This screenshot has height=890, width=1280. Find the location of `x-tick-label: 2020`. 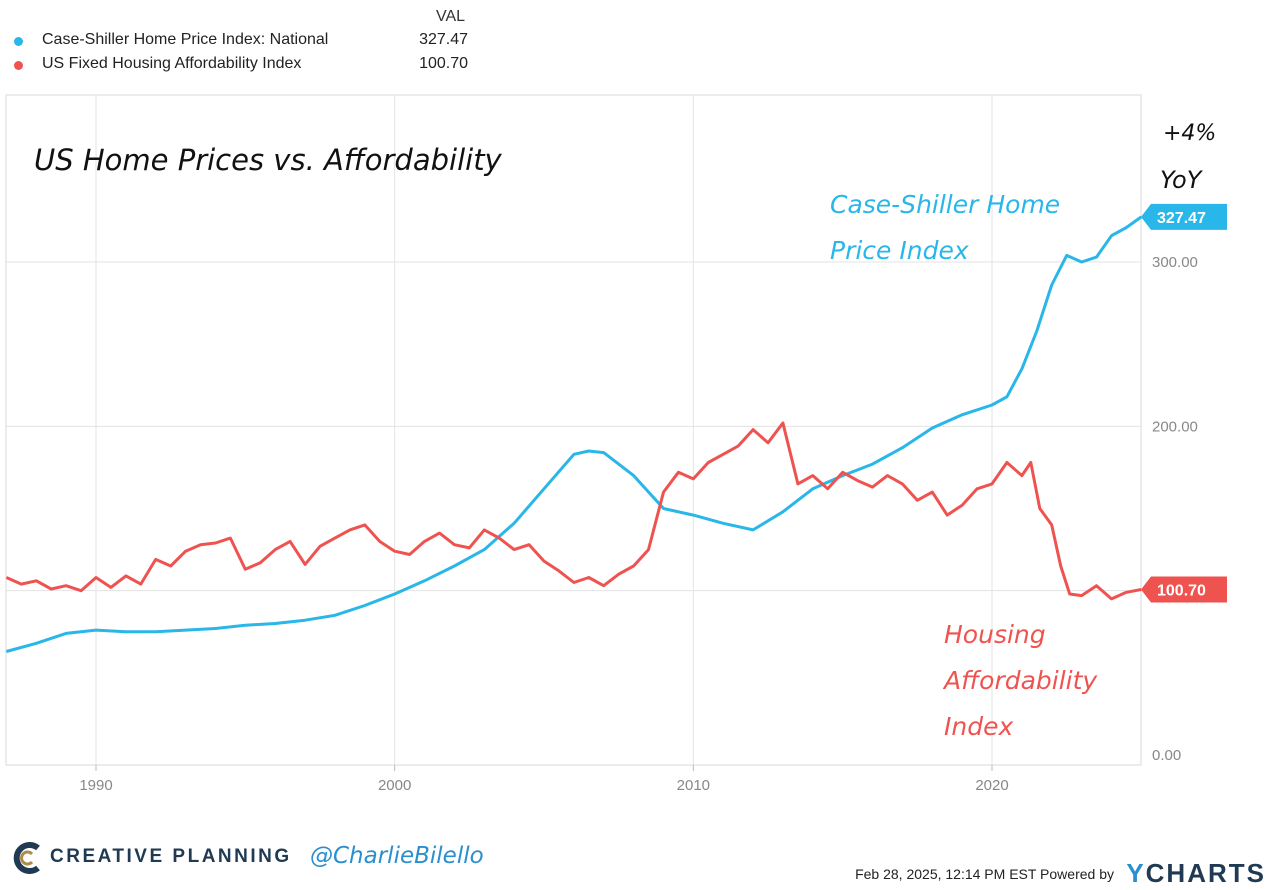

x-tick-label: 2020 is located at coordinates (991, 785).